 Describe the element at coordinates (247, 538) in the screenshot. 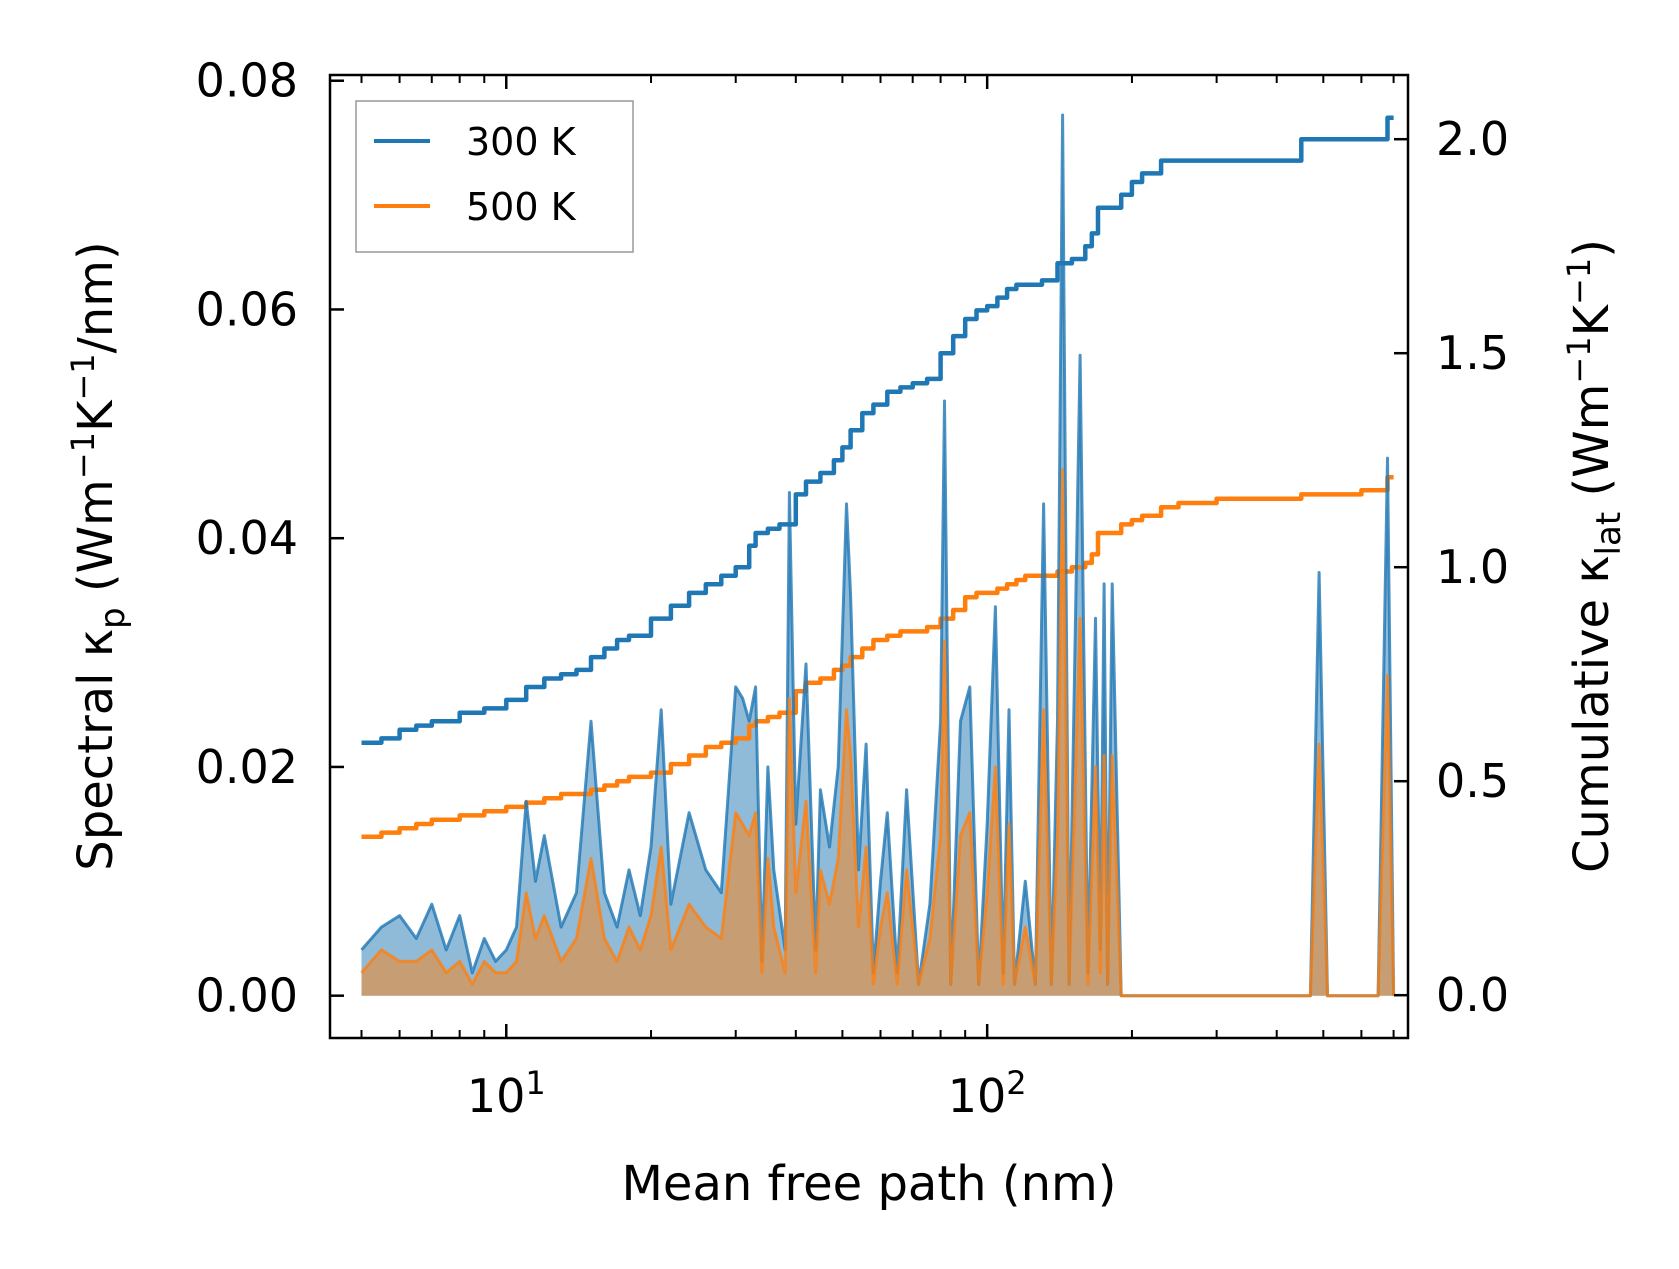

I see `left-tick-label: 0.04` at that location.